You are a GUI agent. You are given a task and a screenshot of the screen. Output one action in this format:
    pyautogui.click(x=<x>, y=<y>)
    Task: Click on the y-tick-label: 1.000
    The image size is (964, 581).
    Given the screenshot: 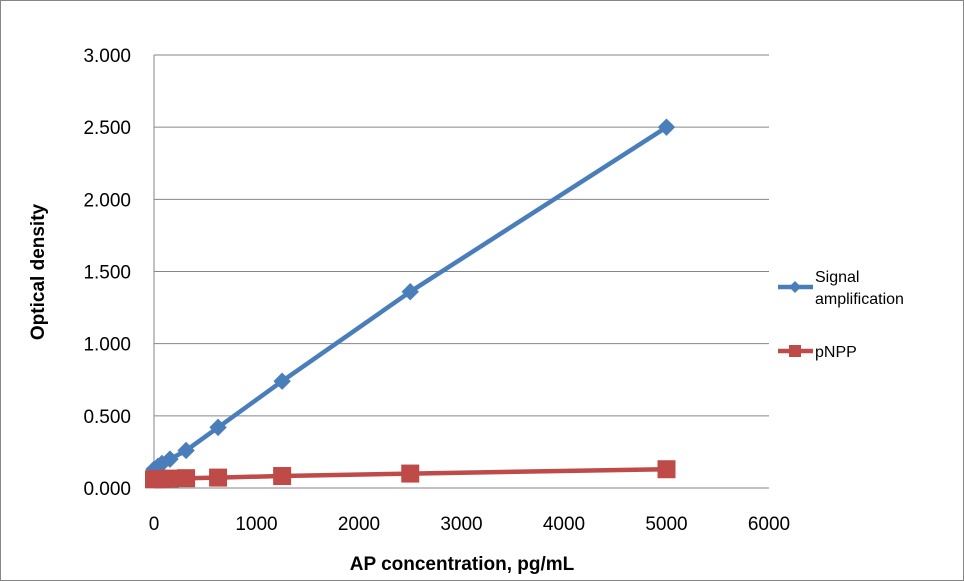 What is the action you would take?
    pyautogui.click(x=107, y=345)
    